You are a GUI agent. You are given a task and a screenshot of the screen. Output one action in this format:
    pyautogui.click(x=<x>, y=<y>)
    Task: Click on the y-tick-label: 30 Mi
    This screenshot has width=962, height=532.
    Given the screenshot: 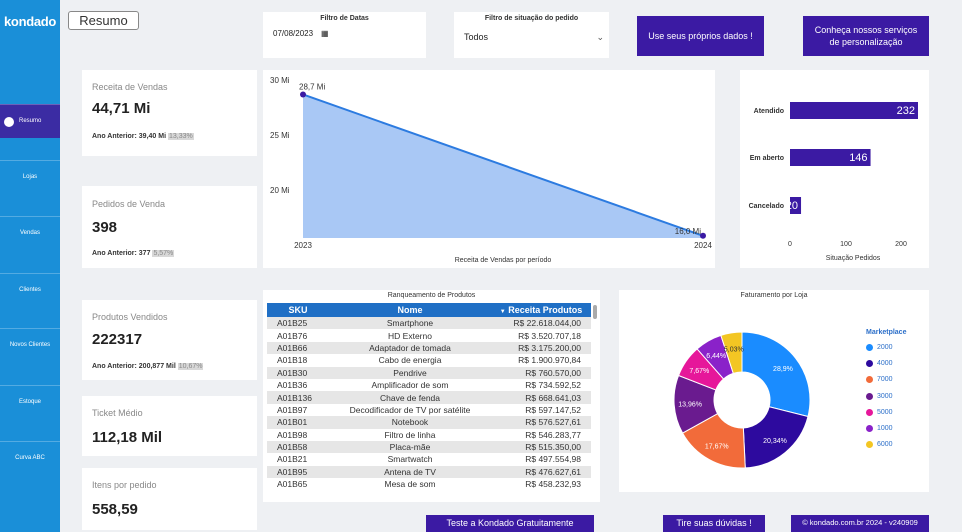 What is the action you would take?
    pyautogui.click(x=280, y=80)
    